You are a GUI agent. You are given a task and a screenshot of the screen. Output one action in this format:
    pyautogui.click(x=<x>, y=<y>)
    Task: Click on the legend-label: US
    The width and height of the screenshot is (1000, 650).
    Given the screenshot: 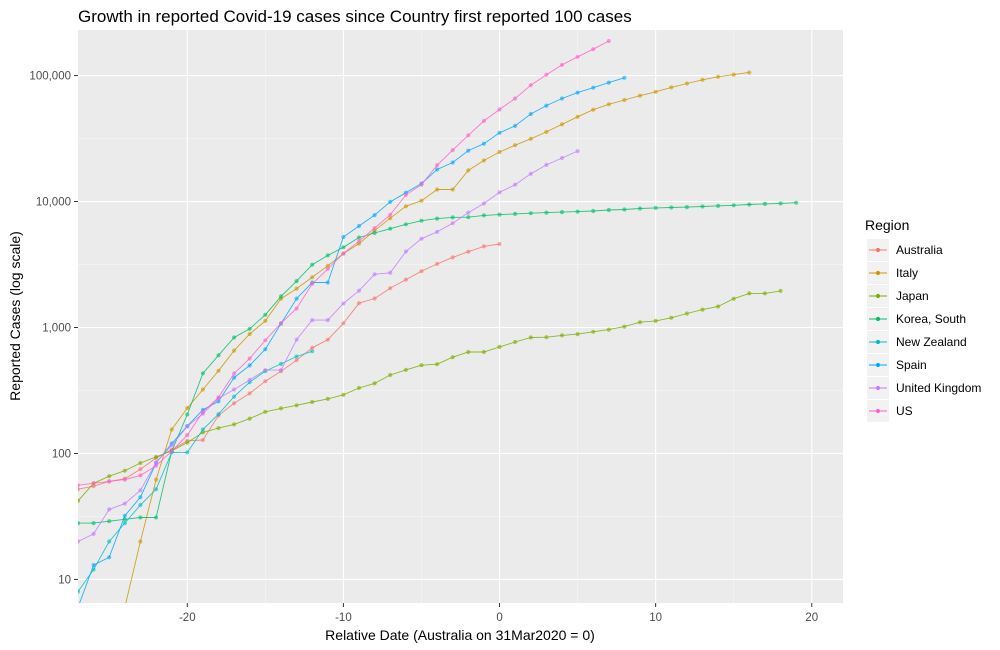 What is the action you would take?
    pyautogui.click(x=904, y=411)
    